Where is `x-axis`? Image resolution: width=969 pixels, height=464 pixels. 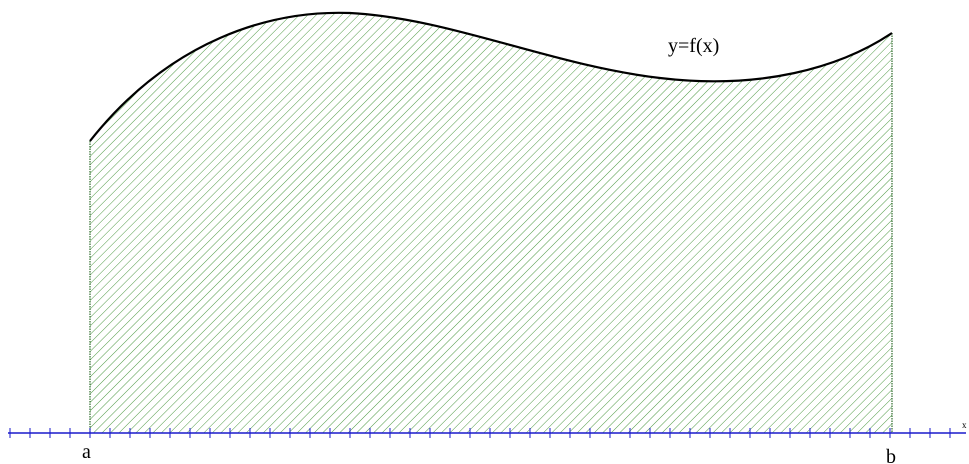
x-axis is located at coordinates (487, 433).